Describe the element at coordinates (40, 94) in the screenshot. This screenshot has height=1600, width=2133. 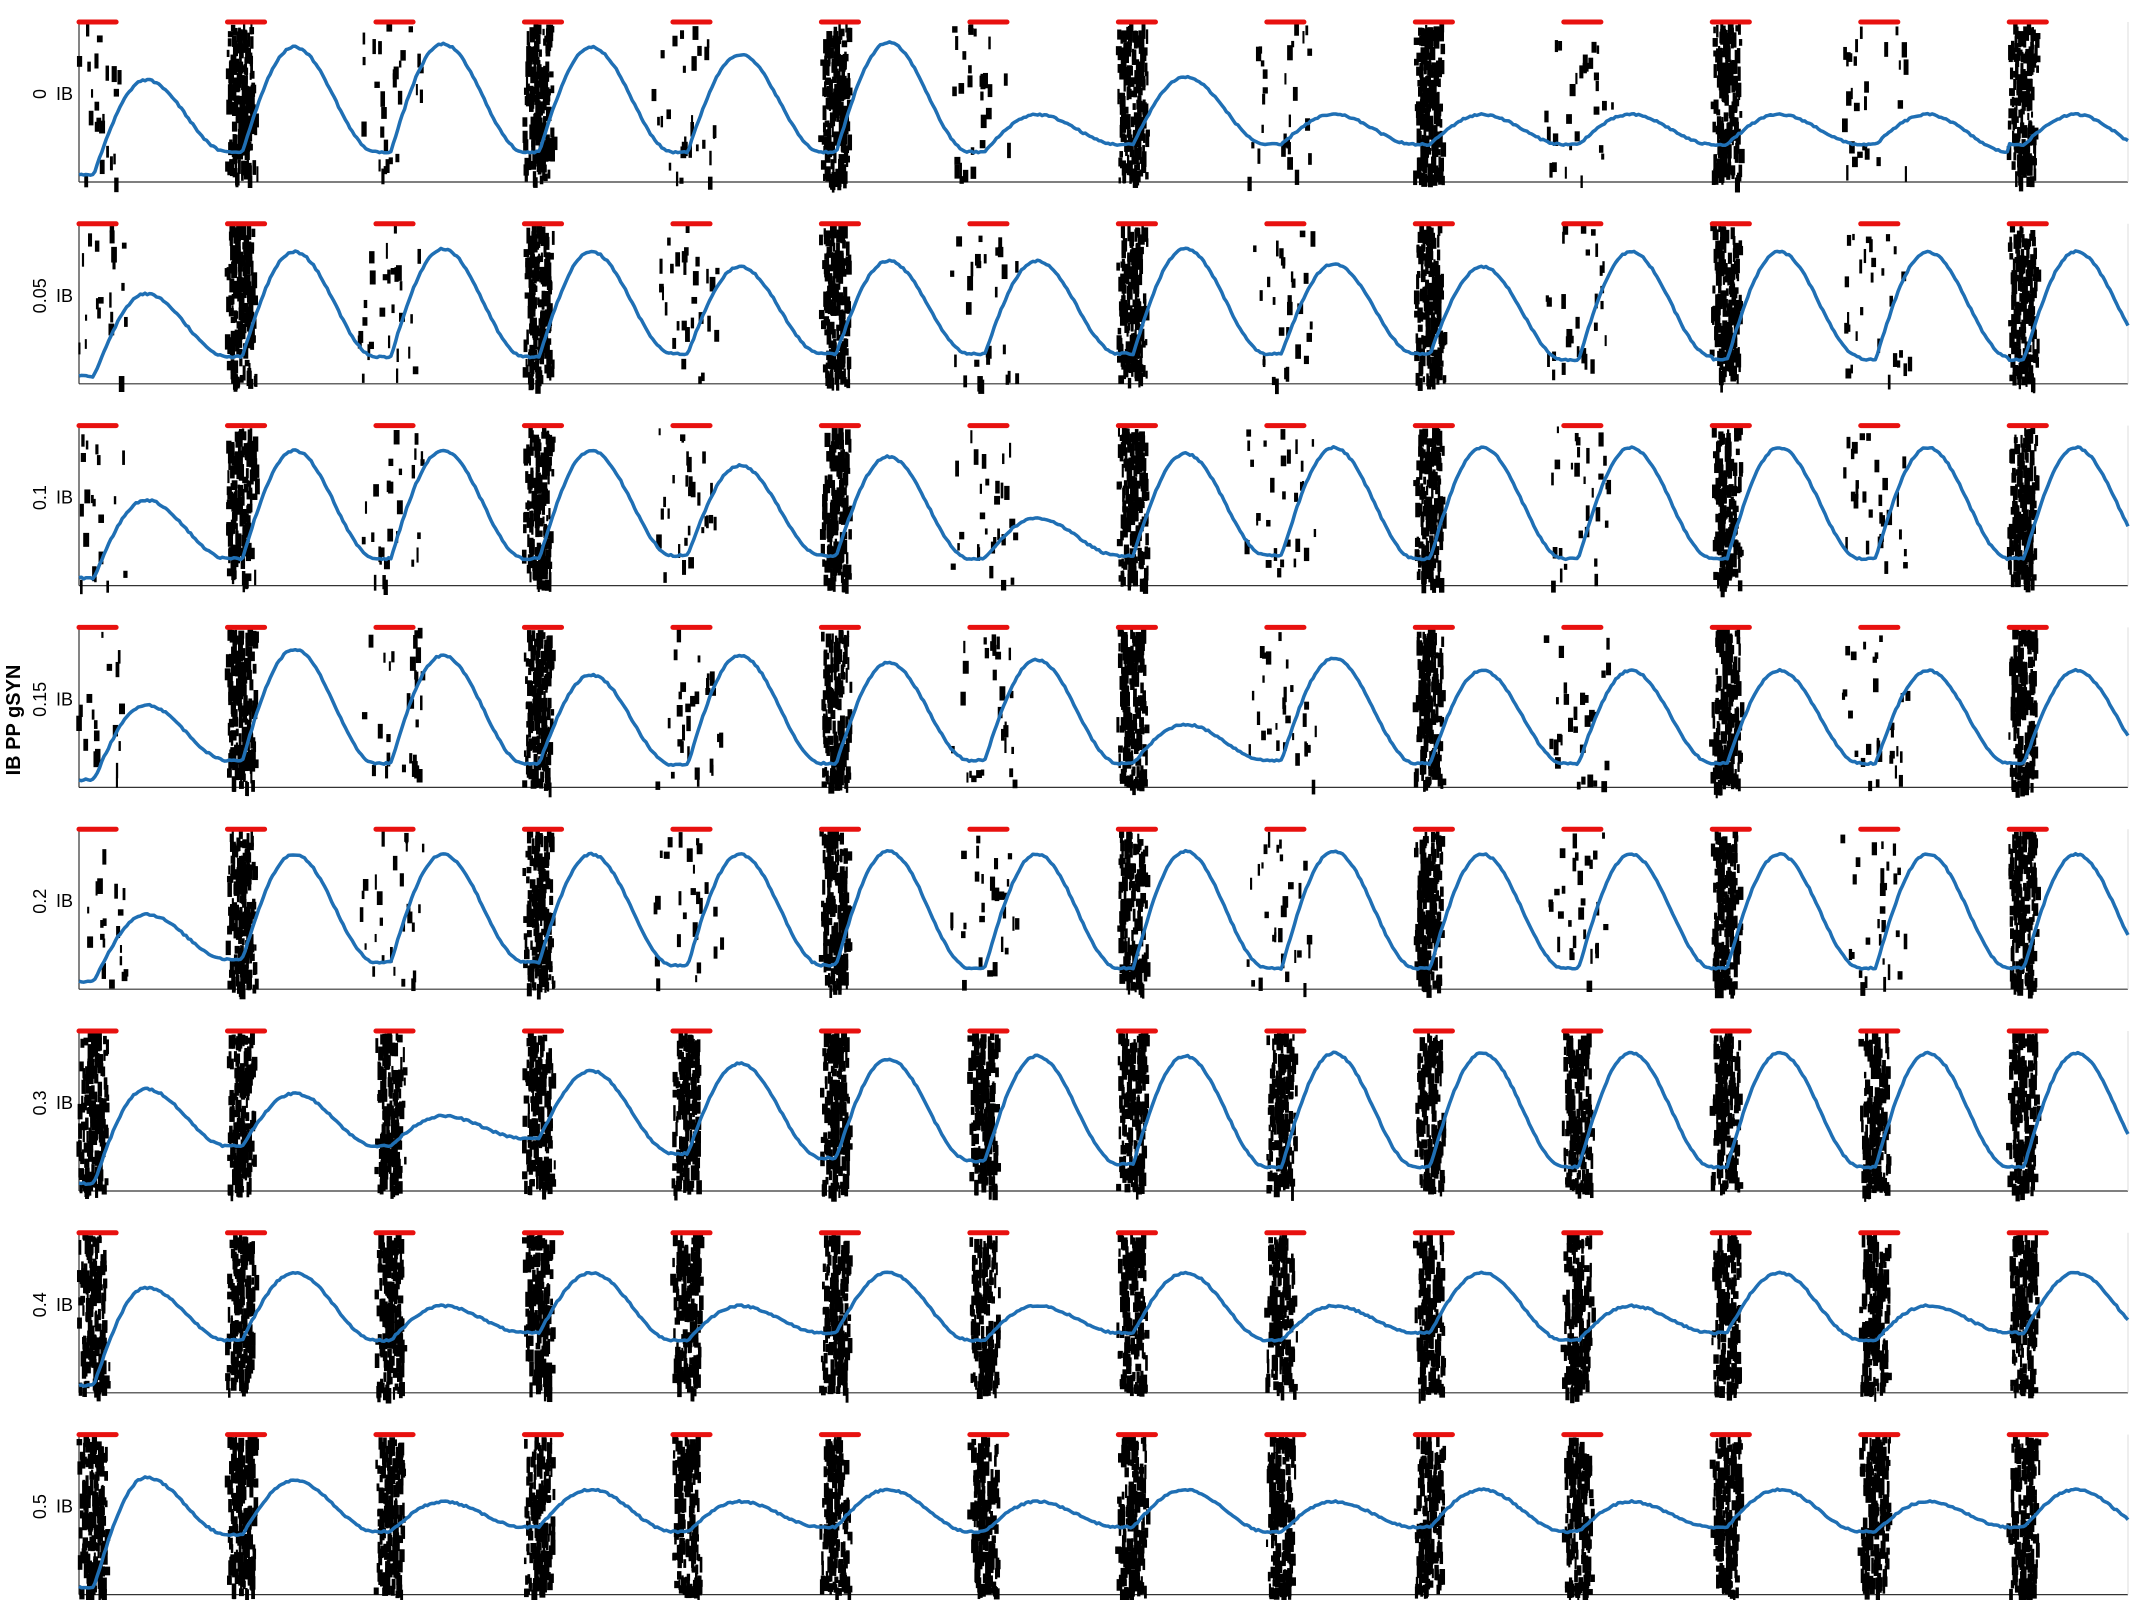
I see `row-value-label: 0` at that location.